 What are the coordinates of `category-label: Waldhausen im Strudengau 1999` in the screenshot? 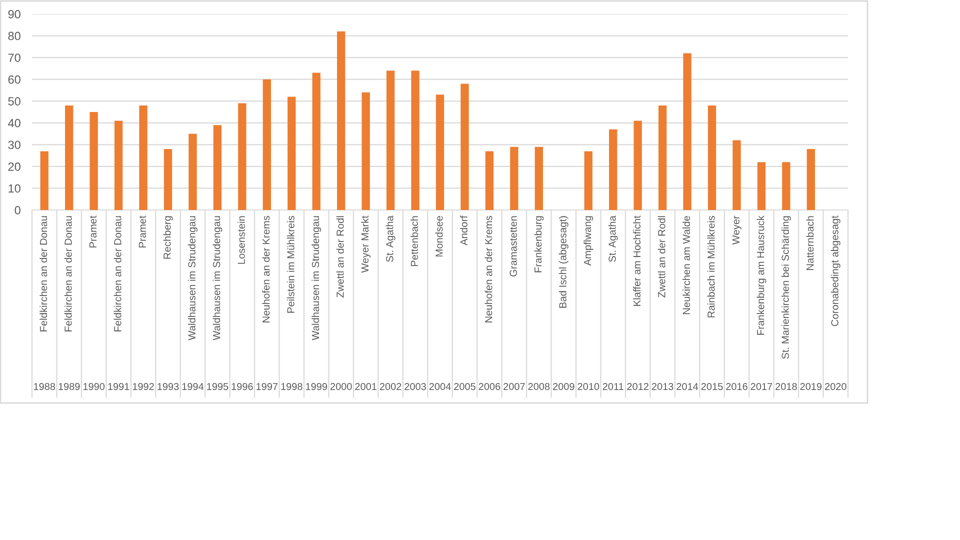 It's located at (317, 303).